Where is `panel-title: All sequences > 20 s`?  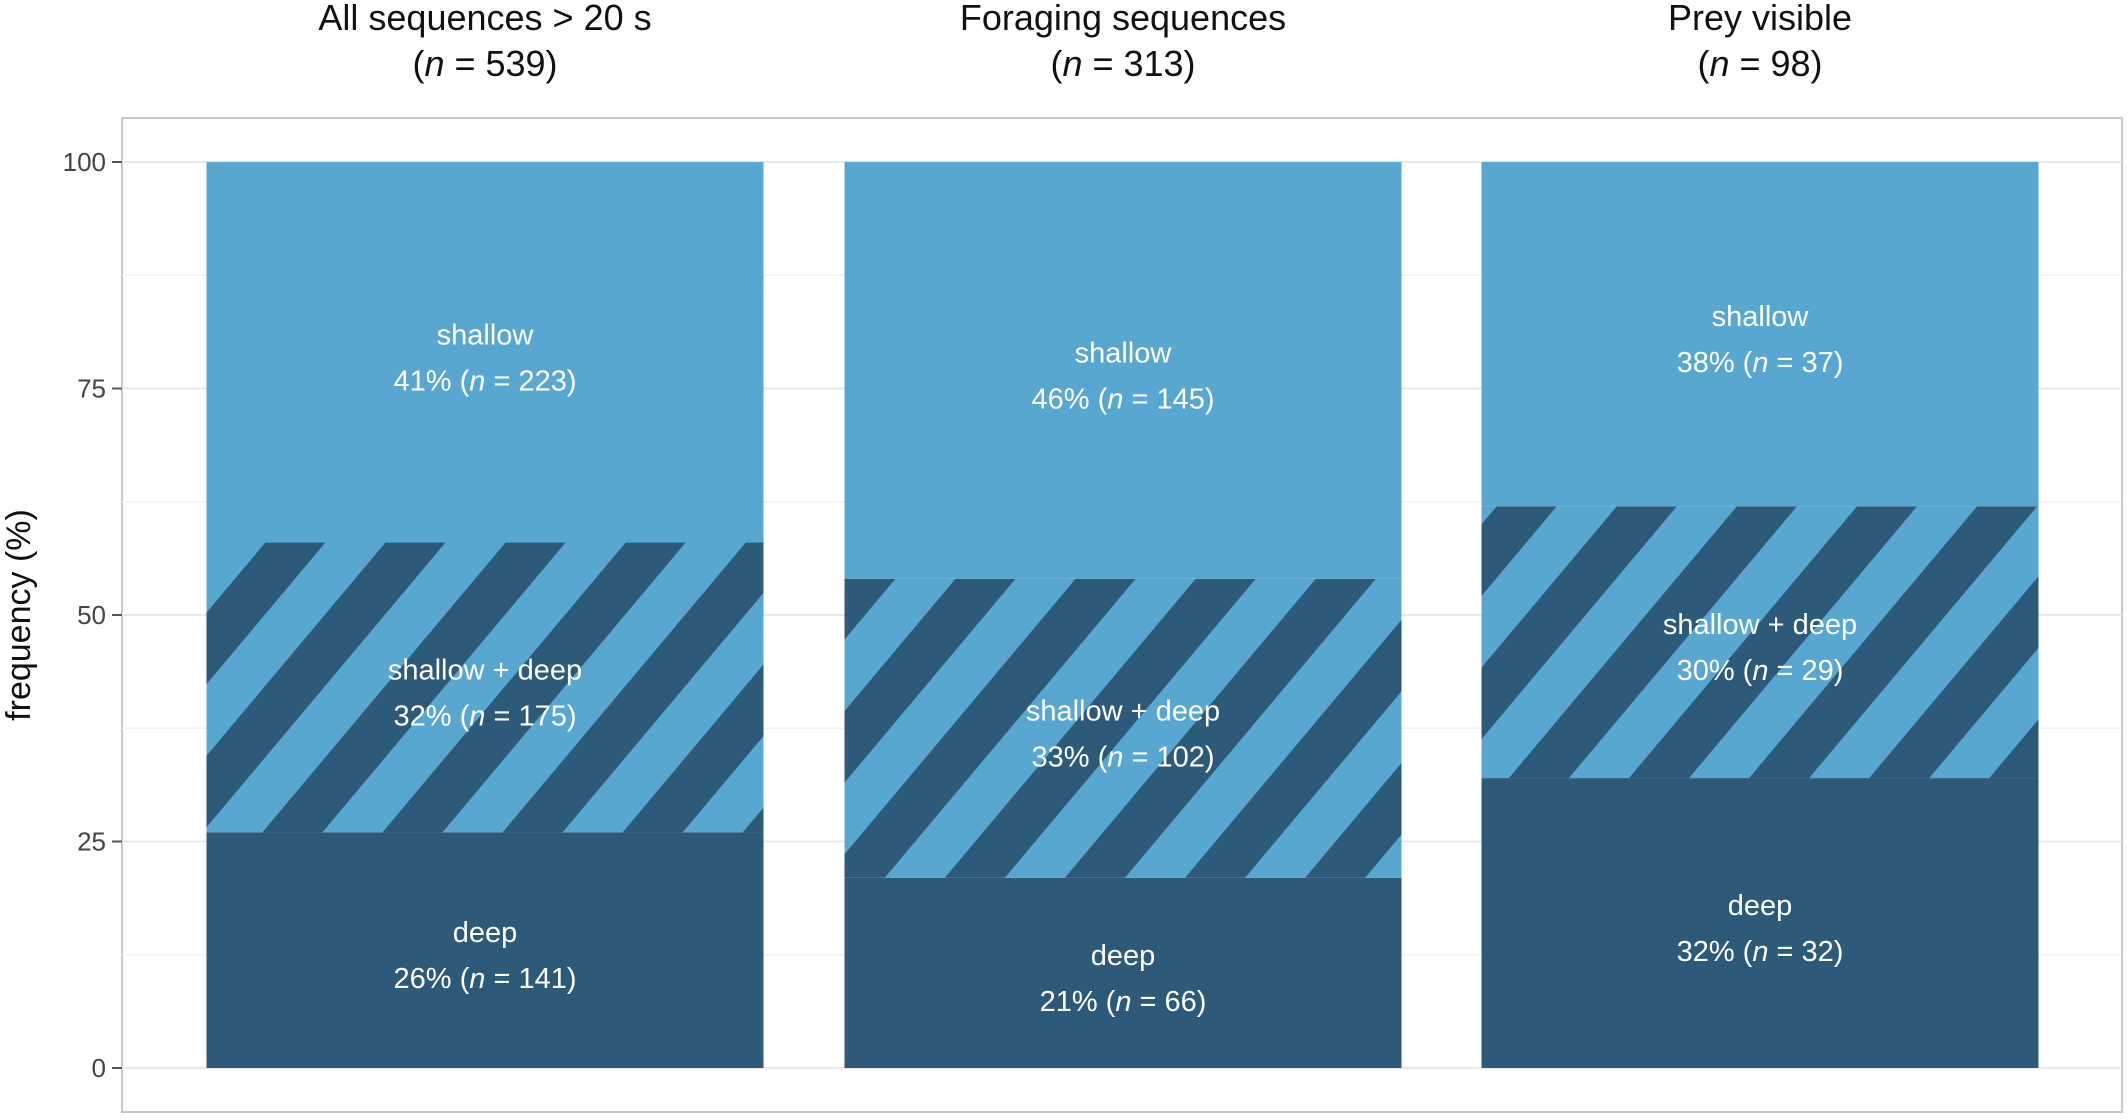 panel-title: All sequences > 20 s is located at coordinates (484, 19).